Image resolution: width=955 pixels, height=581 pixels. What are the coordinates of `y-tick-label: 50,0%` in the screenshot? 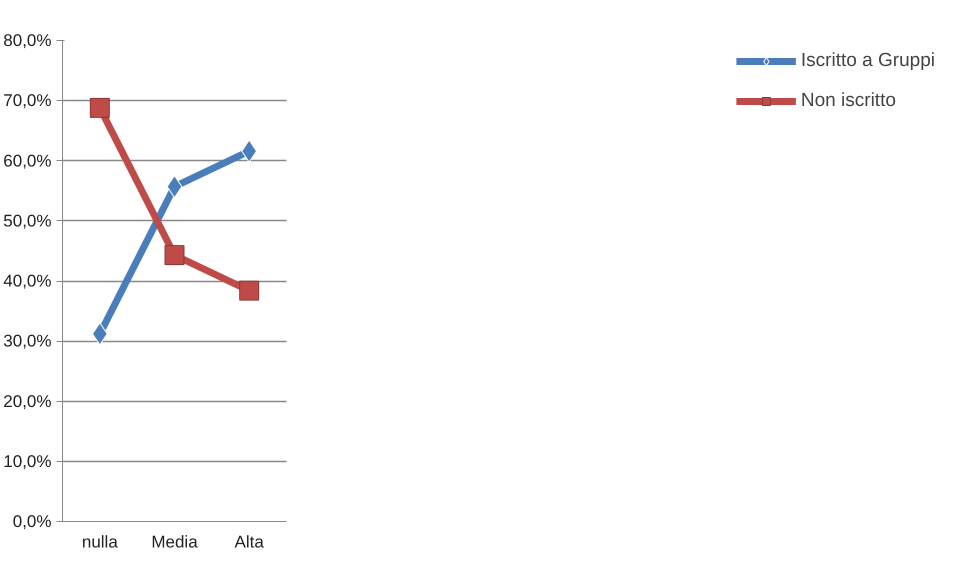 It's located at (27, 220).